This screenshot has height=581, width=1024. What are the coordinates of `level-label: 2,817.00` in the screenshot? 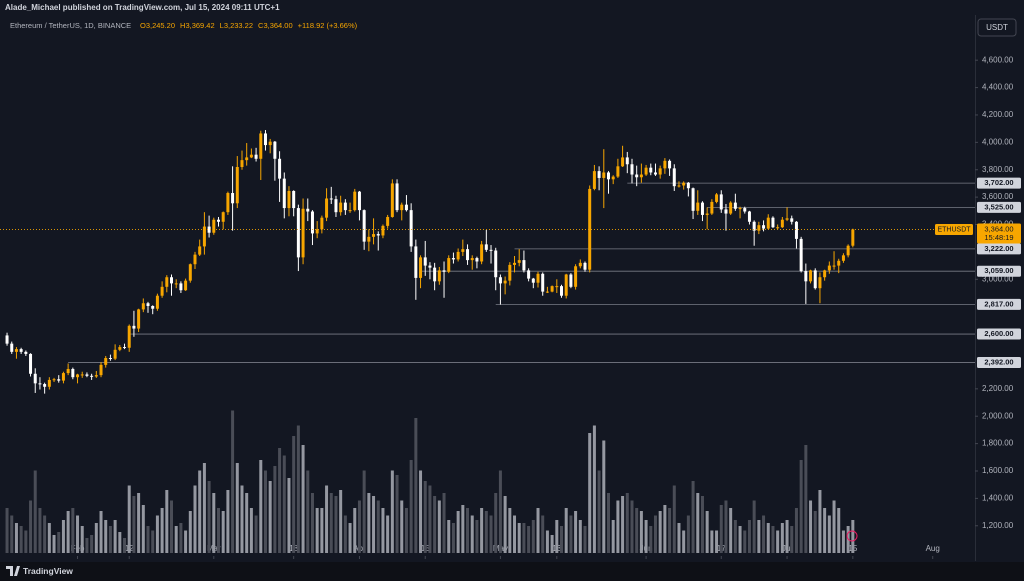 It's located at (998, 303).